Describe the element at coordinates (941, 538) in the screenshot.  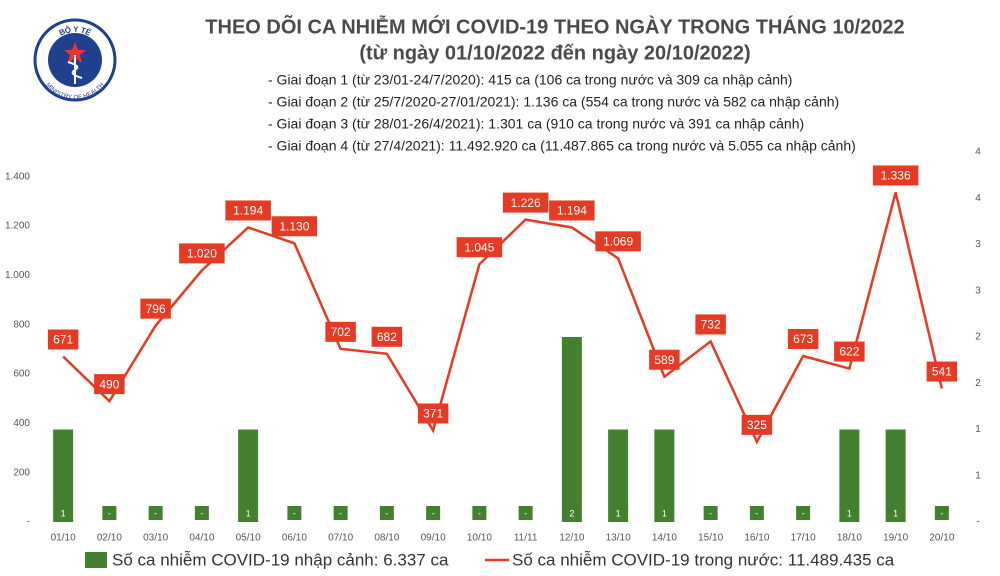
I see `x-tick-label: 20/10` at that location.